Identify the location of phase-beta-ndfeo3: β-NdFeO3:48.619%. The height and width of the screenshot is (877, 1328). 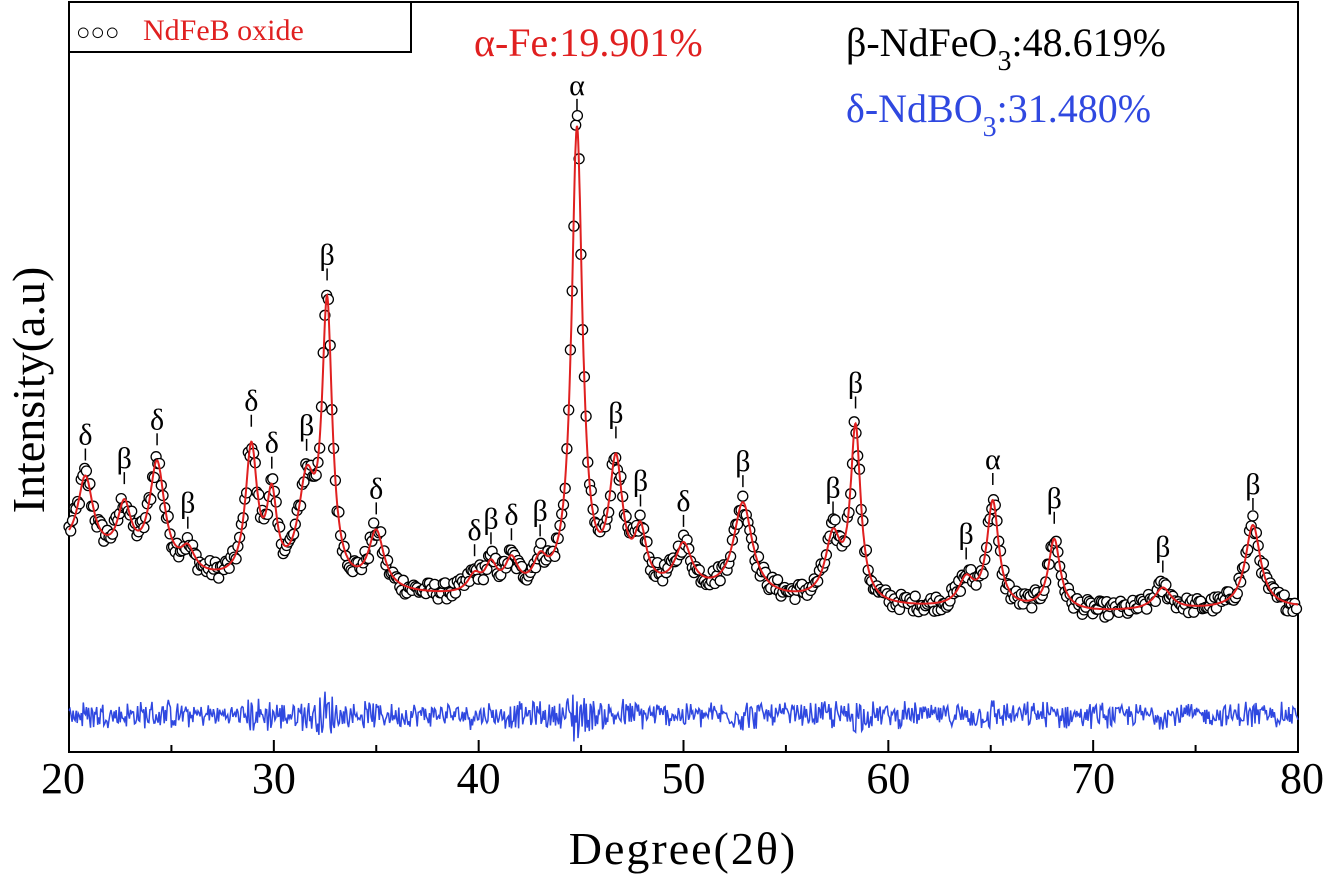
(1006, 48).